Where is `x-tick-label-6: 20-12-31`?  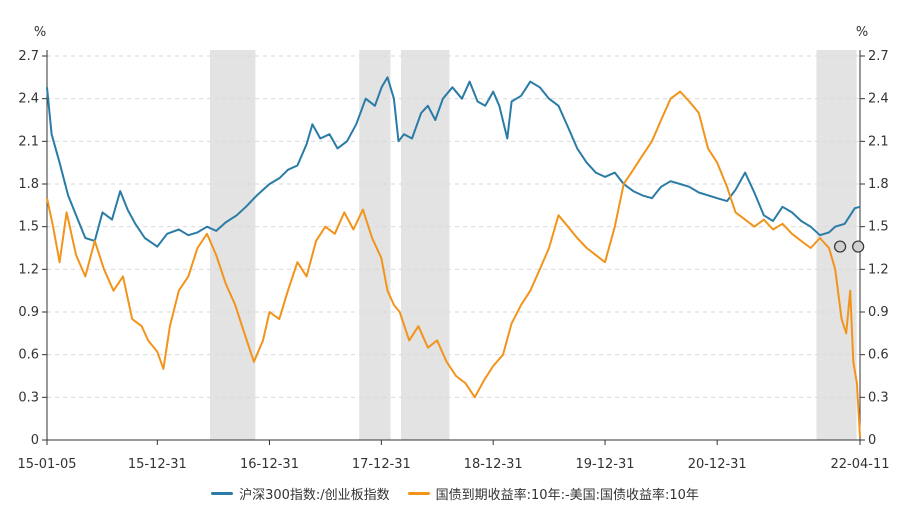
x-tick-label-6: 20-12-31 is located at coordinates (717, 464).